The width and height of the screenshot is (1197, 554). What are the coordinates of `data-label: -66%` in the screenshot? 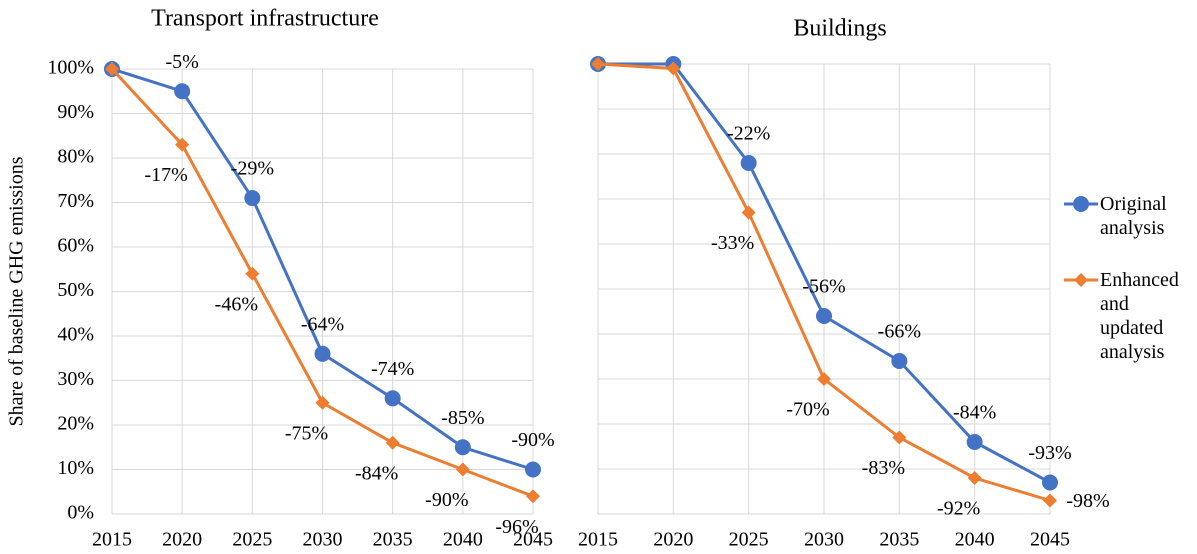 It's located at (899, 332).